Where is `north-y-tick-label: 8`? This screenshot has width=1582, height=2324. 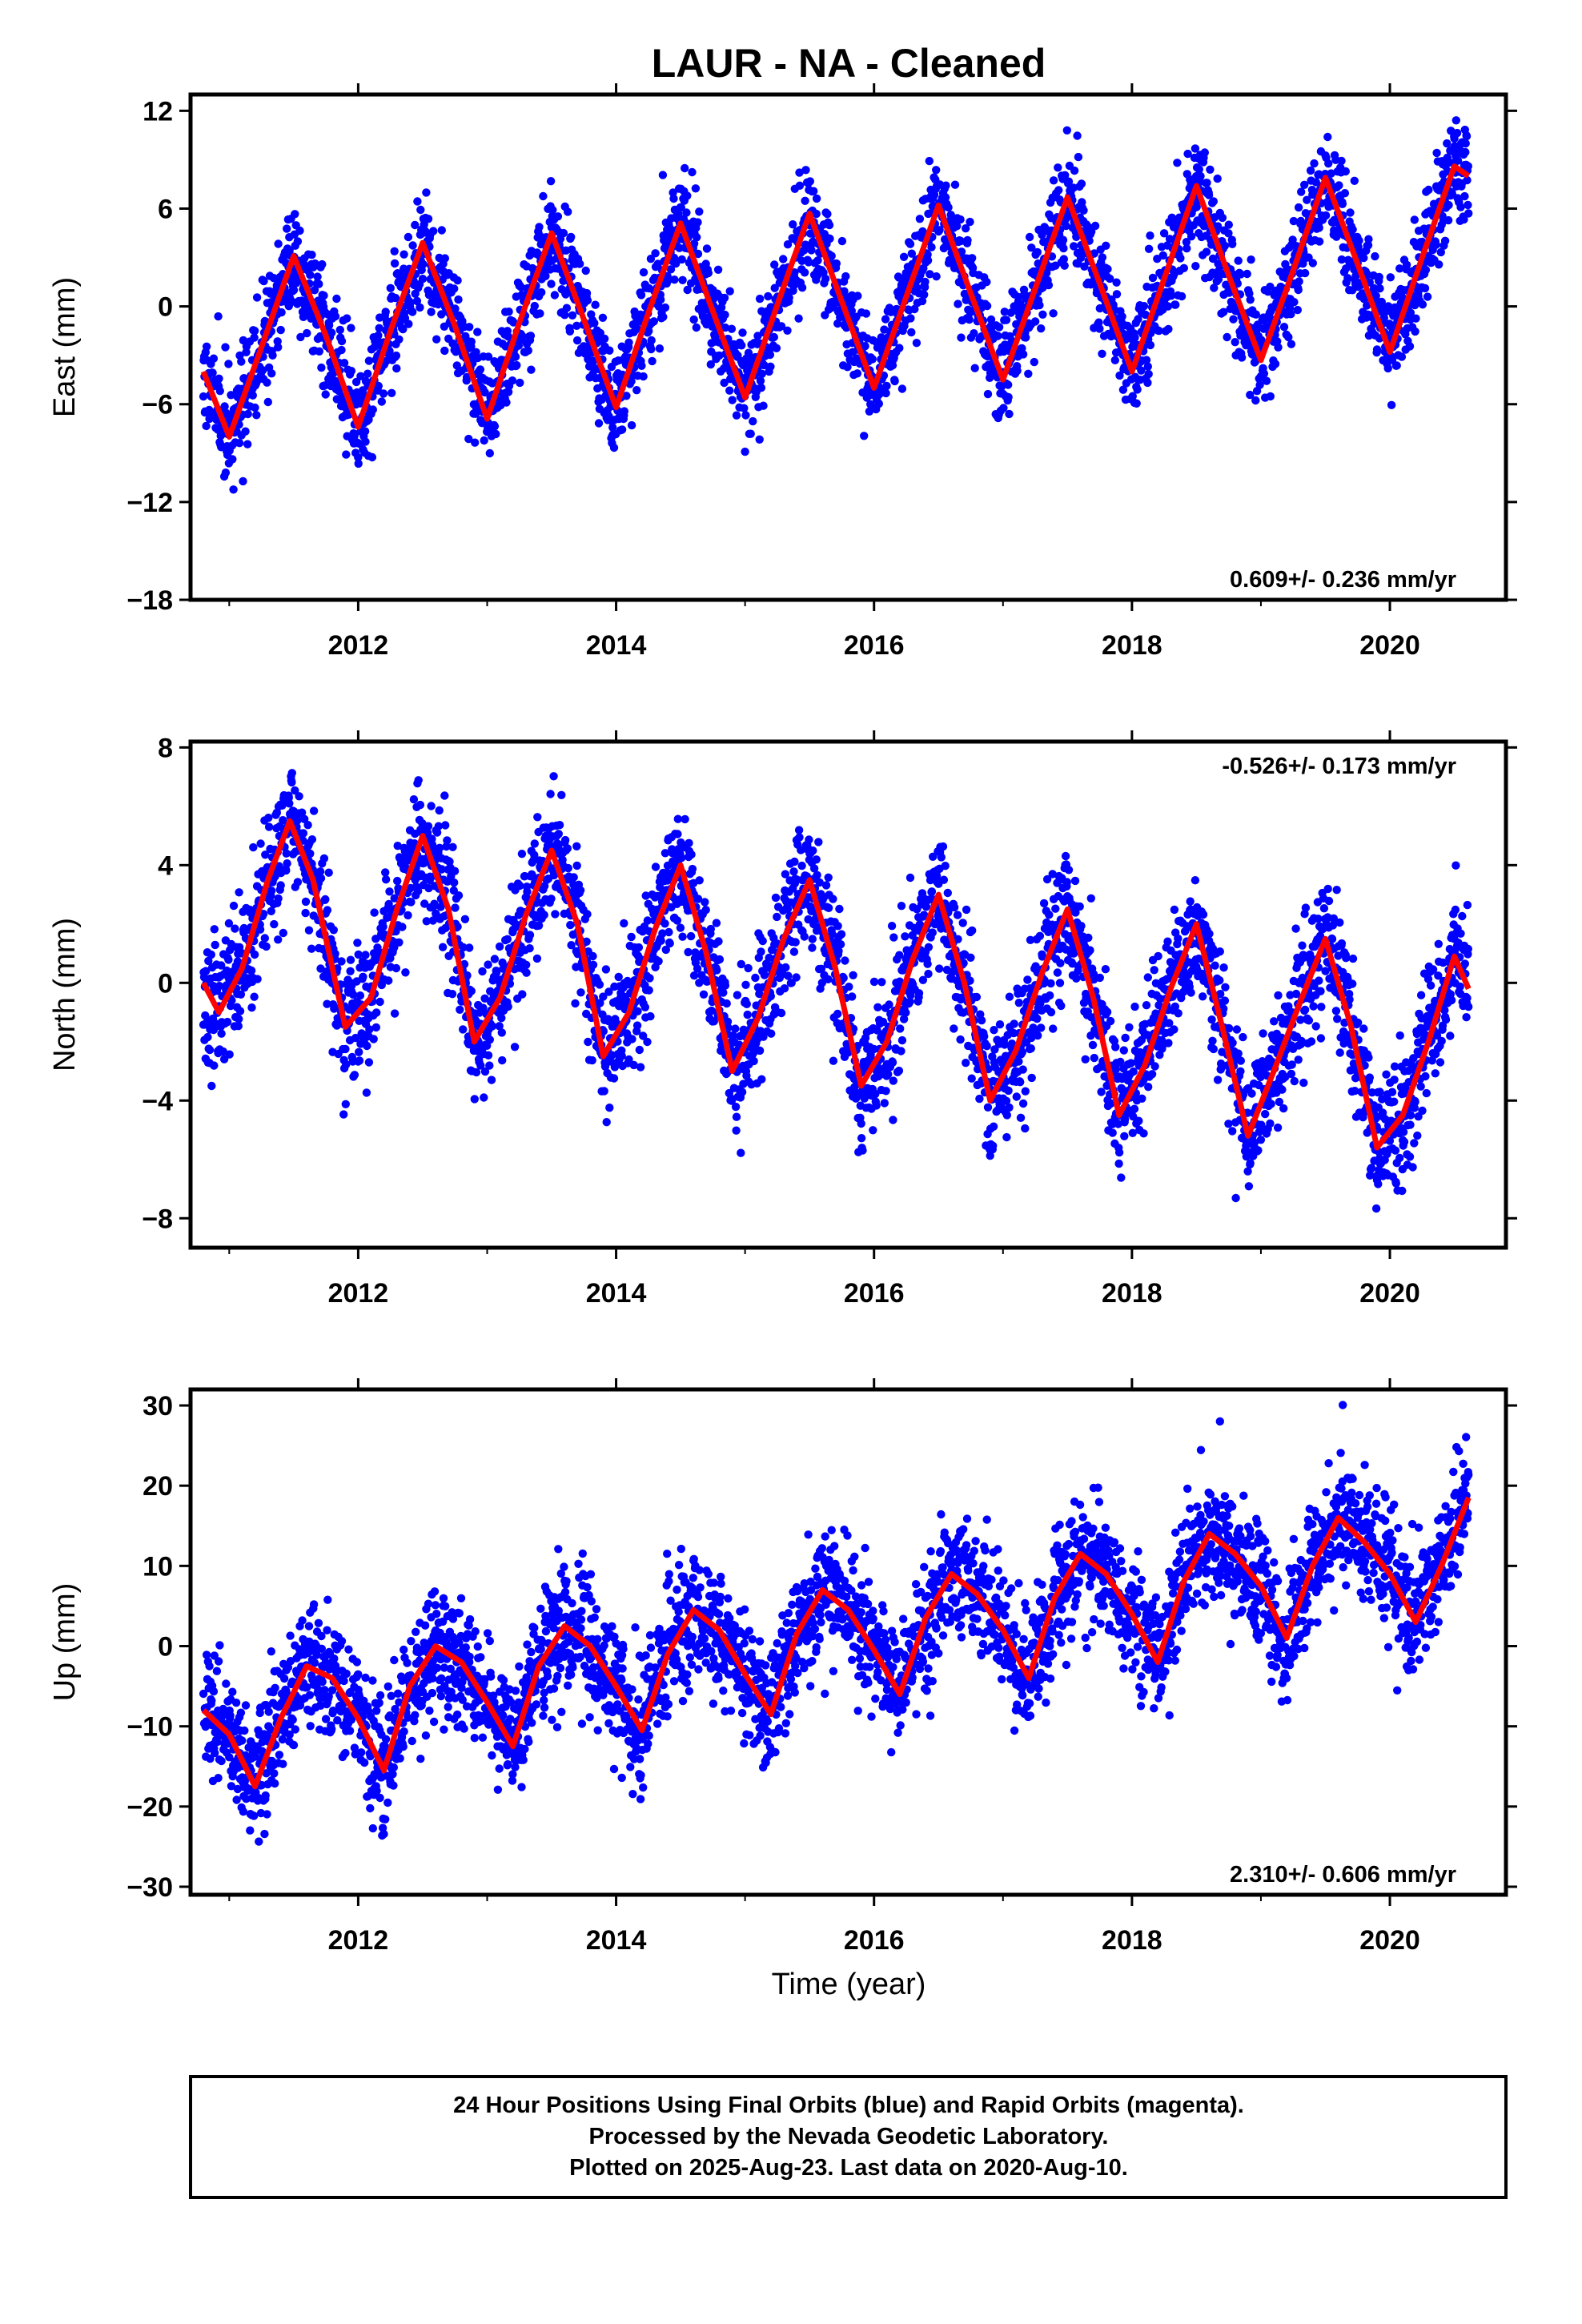
north-y-tick-label: 8 is located at coordinates (165, 748).